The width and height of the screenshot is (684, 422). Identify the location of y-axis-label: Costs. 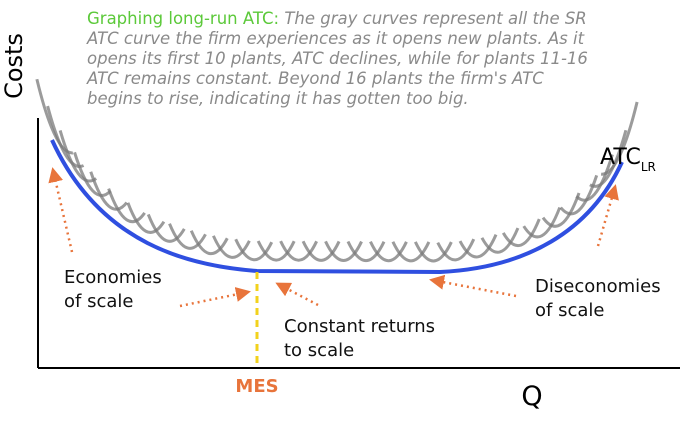
(14, 66).